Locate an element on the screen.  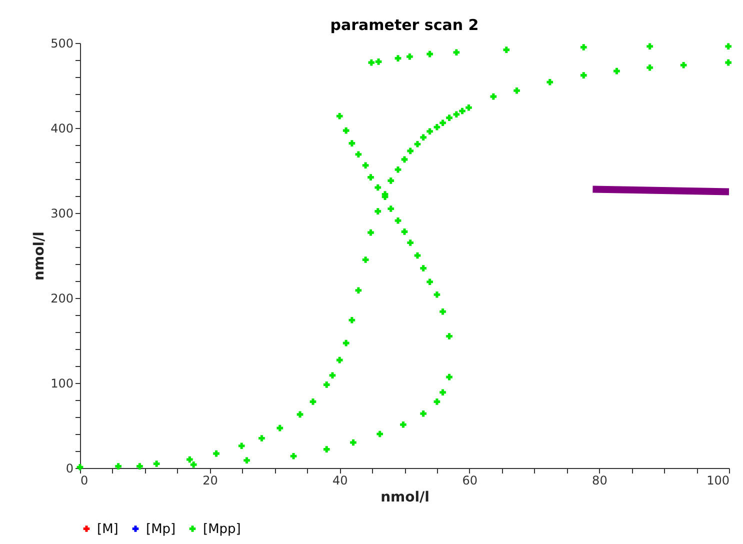
x-tick-label: 20 is located at coordinates (210, 481).